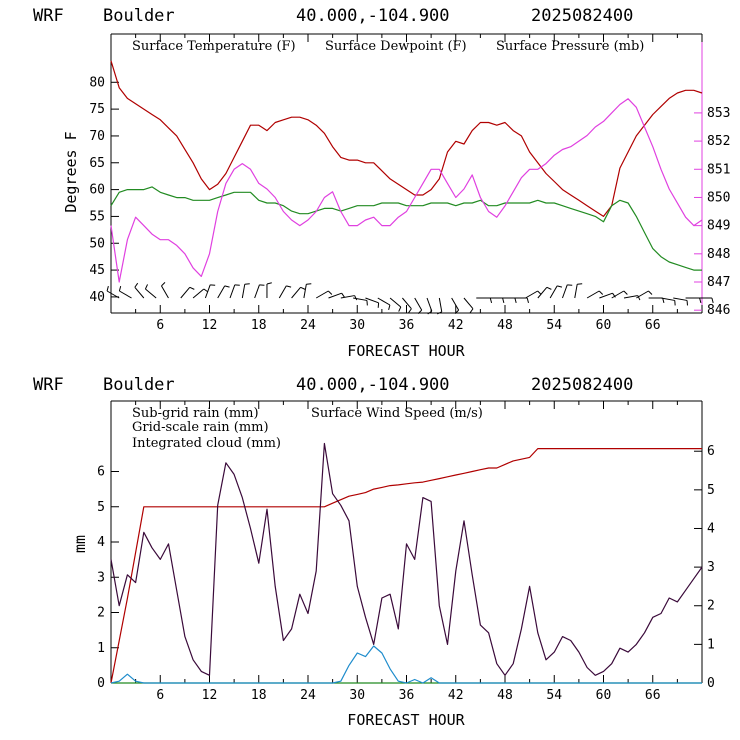 The height and width of the screenshot is (740, 740). What do you see at coordinates (97, 163) in the screenshot?
I see `p1-y-tick-label: 65` at bounding box center [97, 163].